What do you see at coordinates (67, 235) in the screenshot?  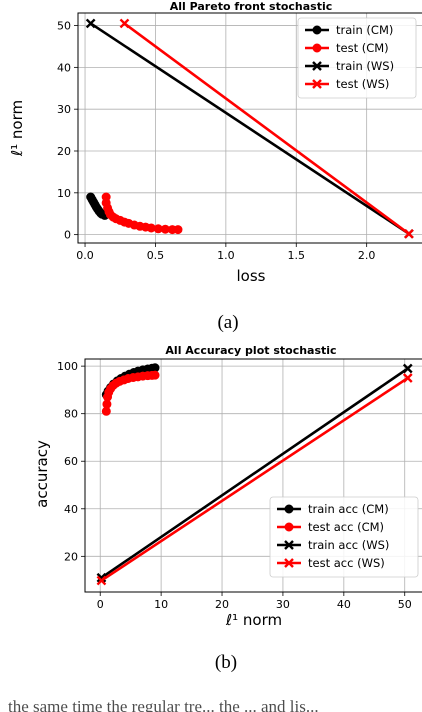 I see `y-tick-label: 0` at bounding box center [67, 235].